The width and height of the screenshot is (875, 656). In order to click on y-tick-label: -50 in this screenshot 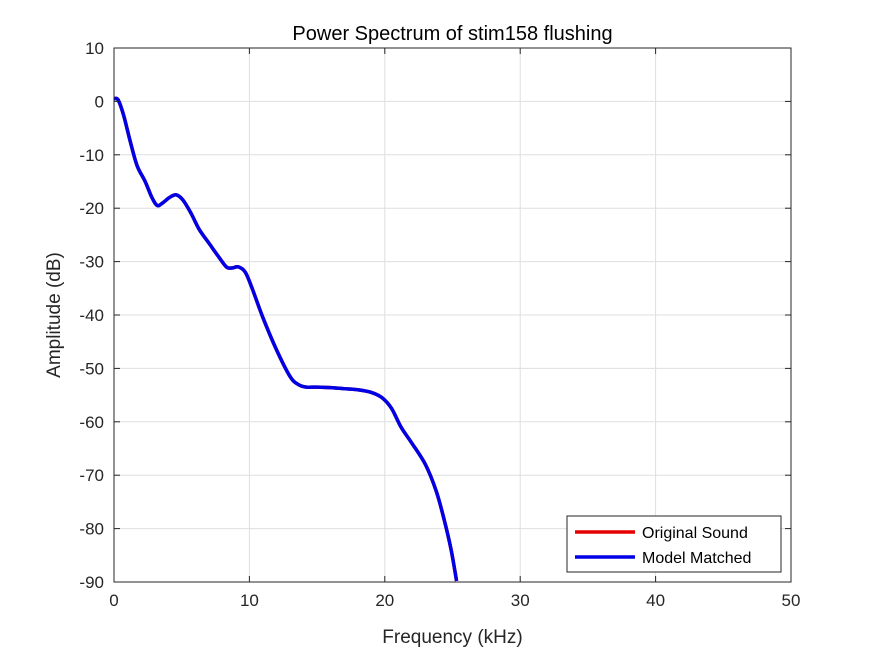, I will do `click(91, 368)`.